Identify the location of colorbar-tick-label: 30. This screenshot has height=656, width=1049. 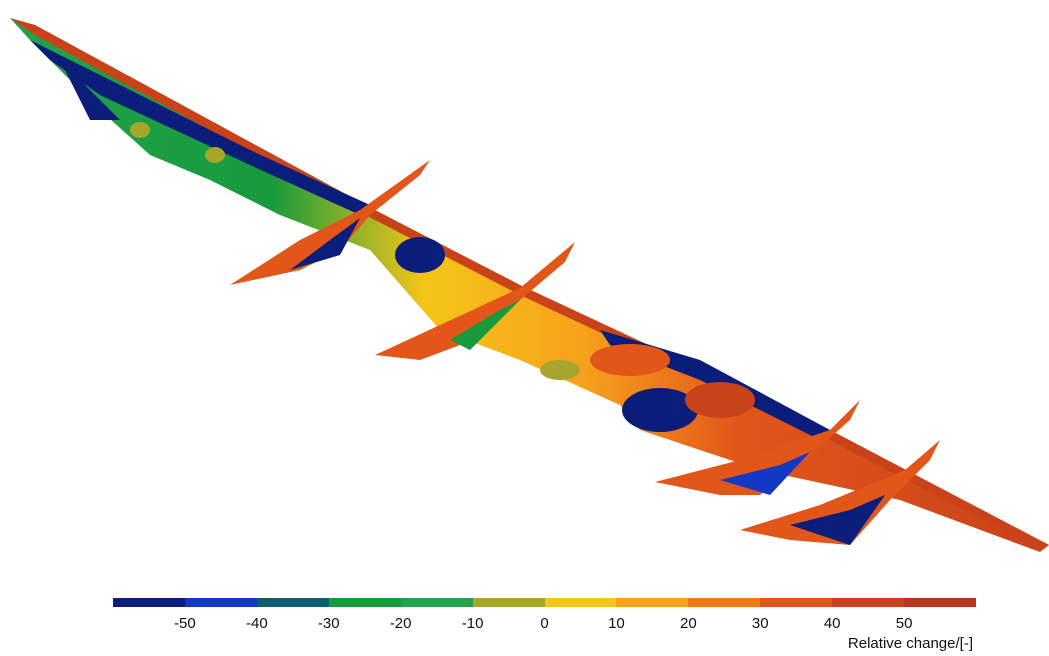
(760, 623).